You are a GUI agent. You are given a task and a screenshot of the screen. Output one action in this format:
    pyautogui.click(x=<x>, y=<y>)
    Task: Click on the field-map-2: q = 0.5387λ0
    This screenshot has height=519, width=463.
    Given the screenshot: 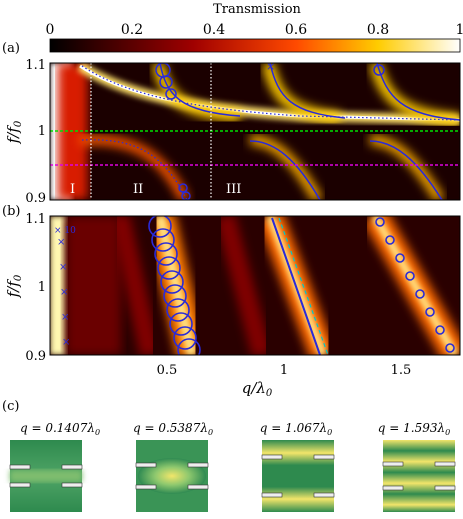 What is the action you would take?
    pyautogui.click(x=173, y=466)
    